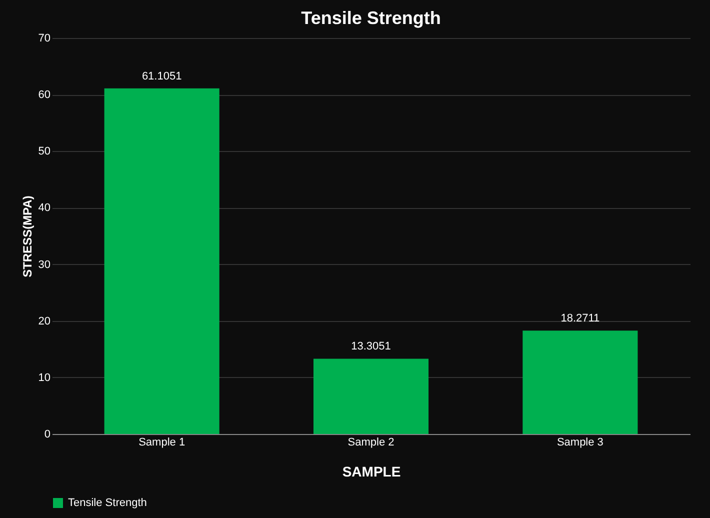 This screenshot has width=710, height=518. What do you see at coordinates (162, 76) in the screenshot?
I see `data-label: 61.1051` at bounding box center [162, 76].